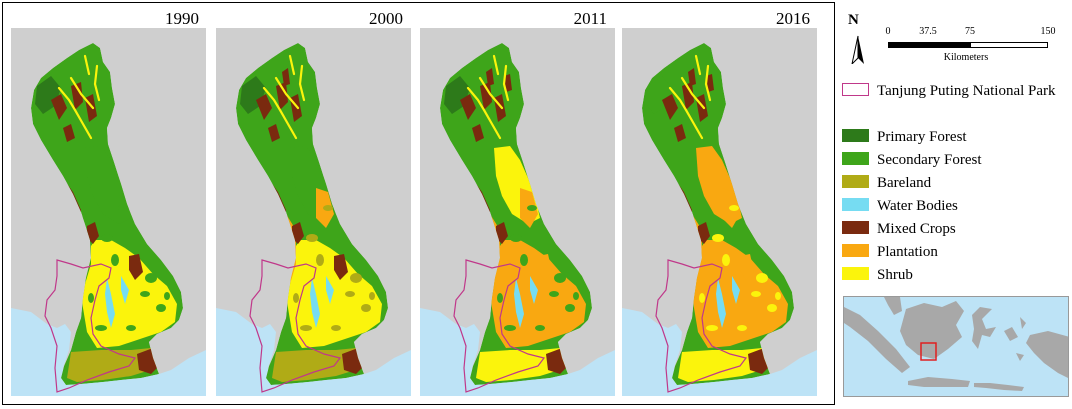 Image resolution: width=1072 pixels, height=409 pixels. What do you see at coordinates (79, 97) in the screenshot?
I see `stream-1990` at bounding box center [79, 97].